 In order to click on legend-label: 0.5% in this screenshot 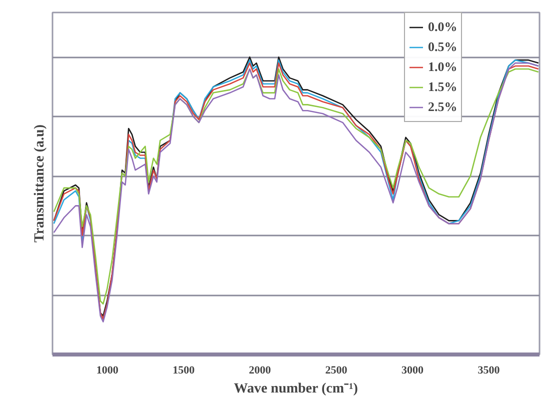, I will do `click(443, 47)`.